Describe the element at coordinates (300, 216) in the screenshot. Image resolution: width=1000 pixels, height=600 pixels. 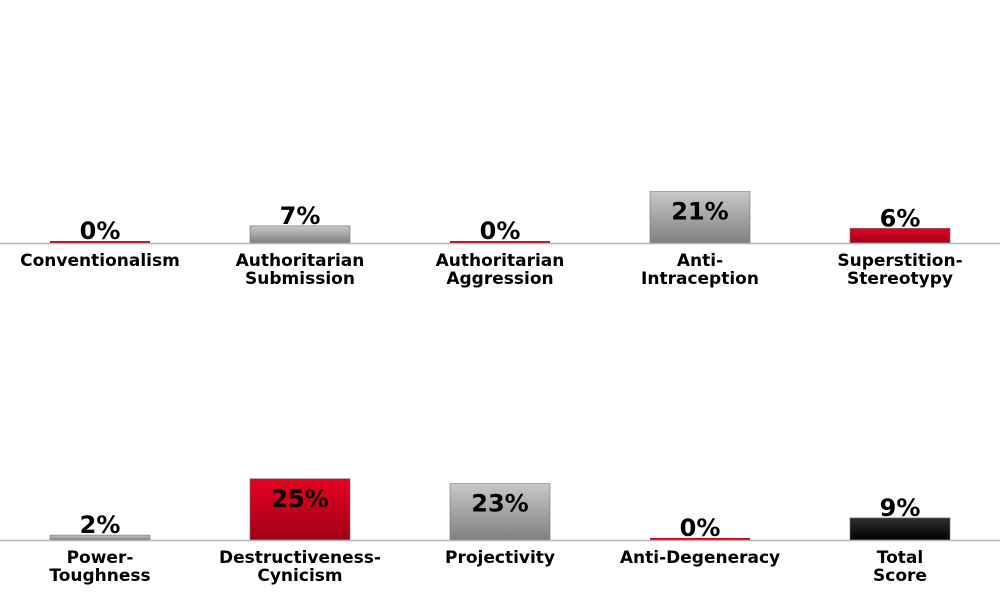
I see `data-label: 7%` at that location.